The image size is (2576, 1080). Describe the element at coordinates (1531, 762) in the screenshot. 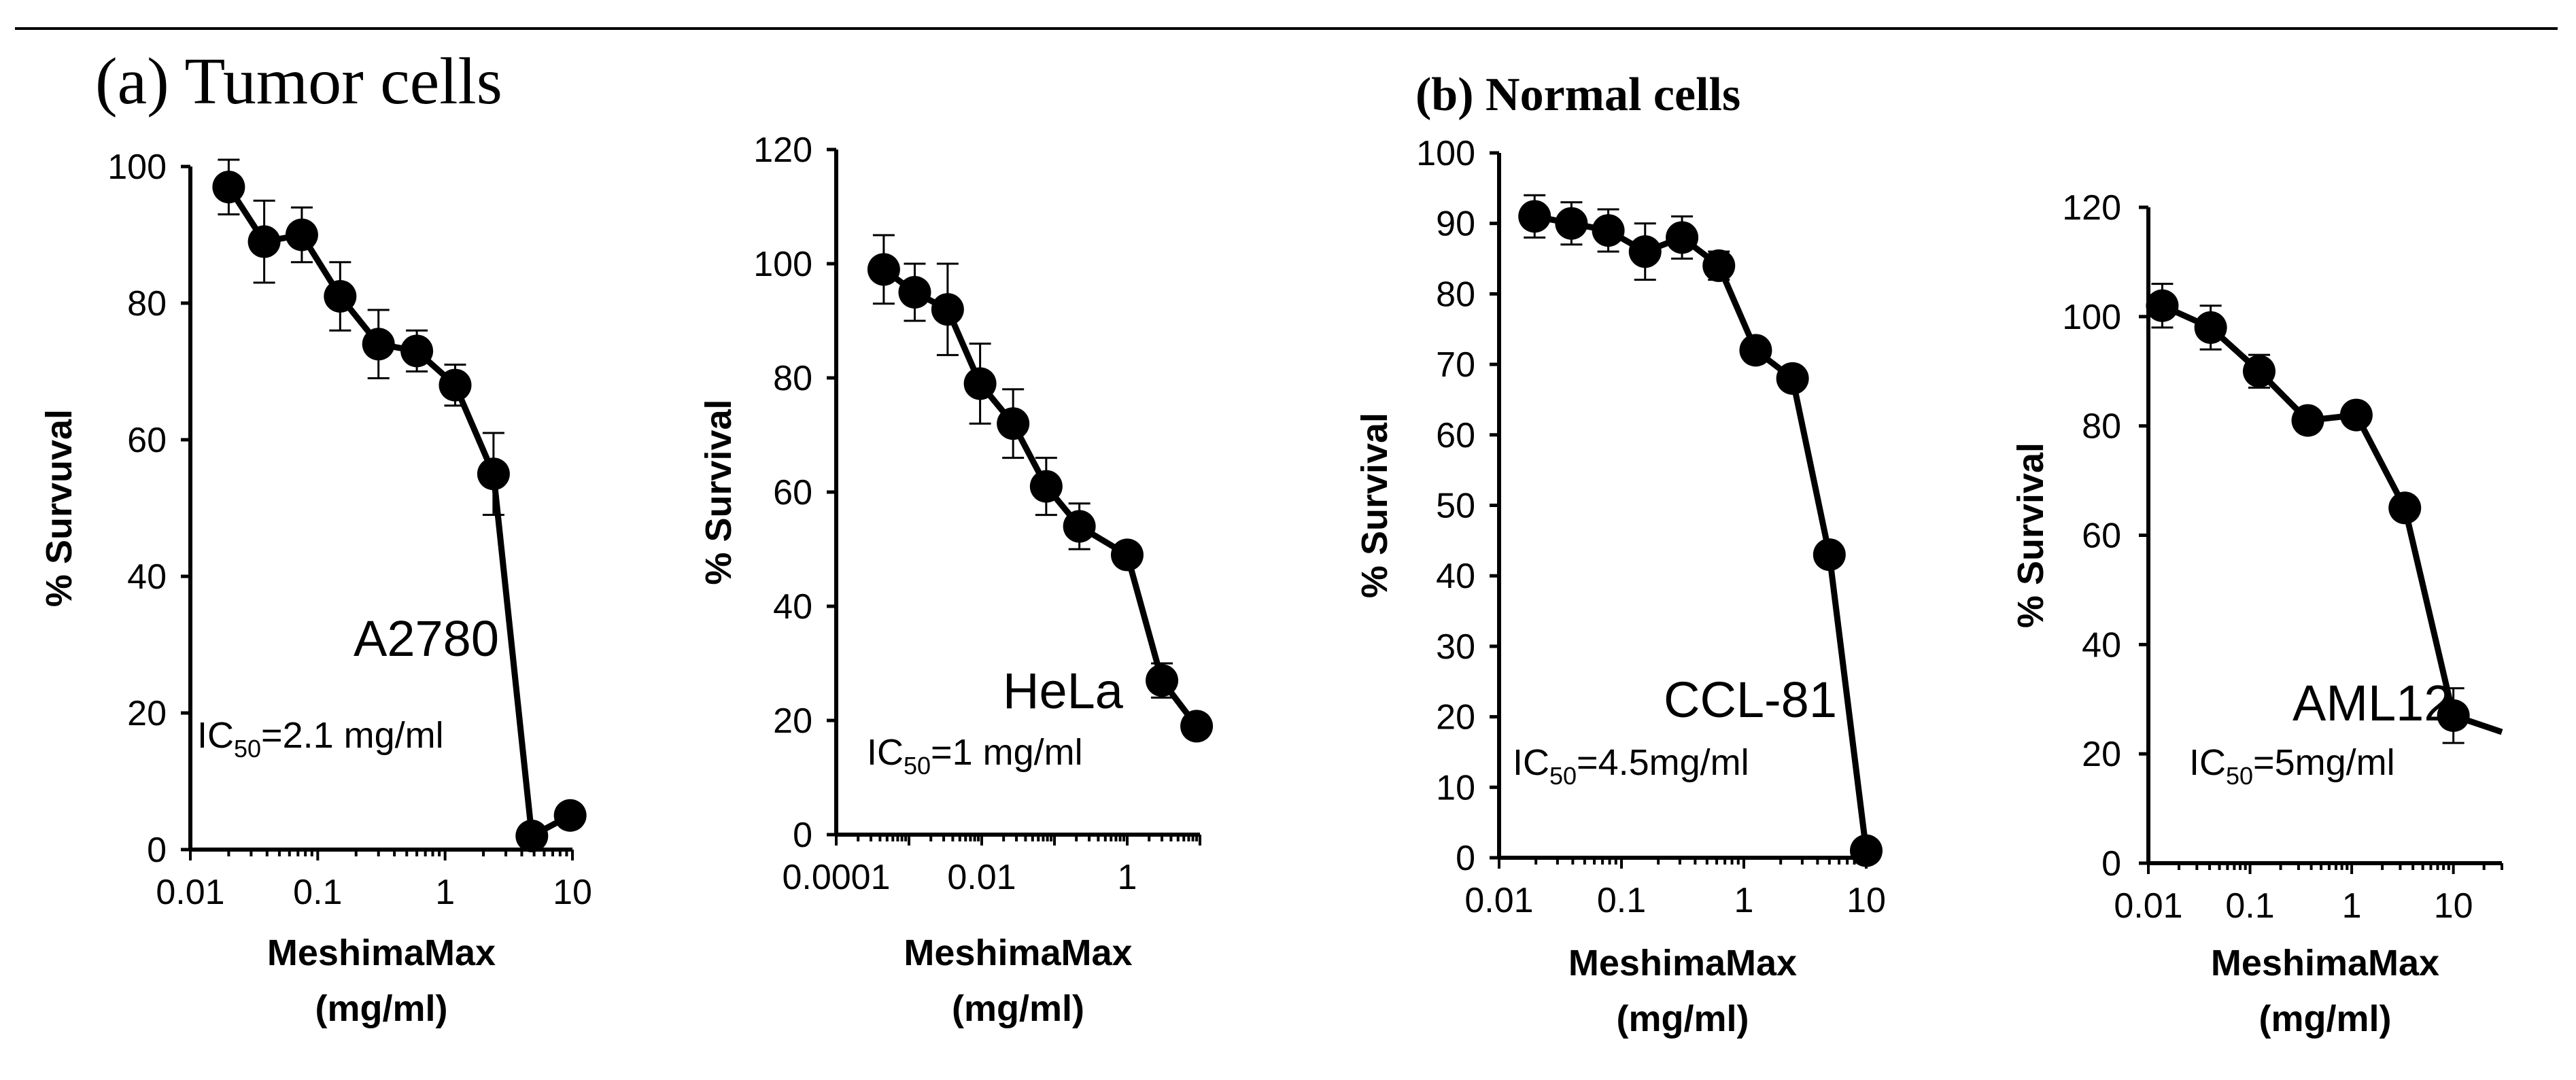

I see `ic50-prefix: IC` at that location.